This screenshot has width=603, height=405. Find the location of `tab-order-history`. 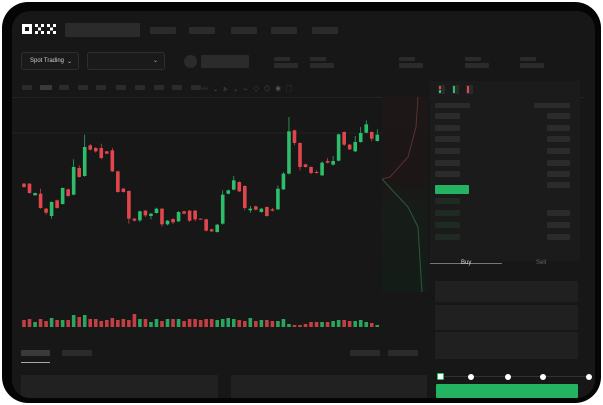

tab-order-history is located at coordinates (77, 353).